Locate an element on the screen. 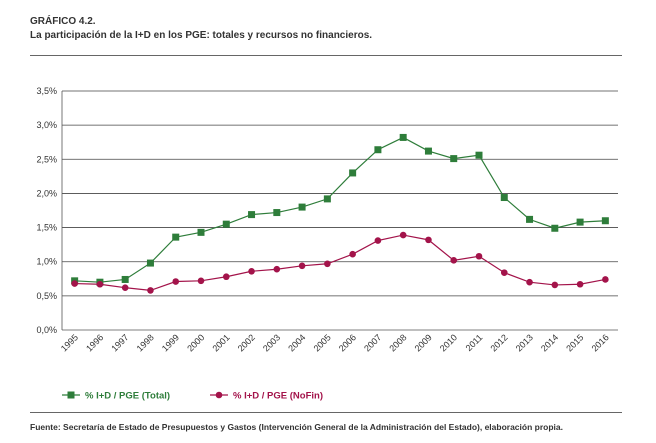 This screenshot has width=656, height=443. x-tick-label: 2012 is located at coordinates (498, 342).